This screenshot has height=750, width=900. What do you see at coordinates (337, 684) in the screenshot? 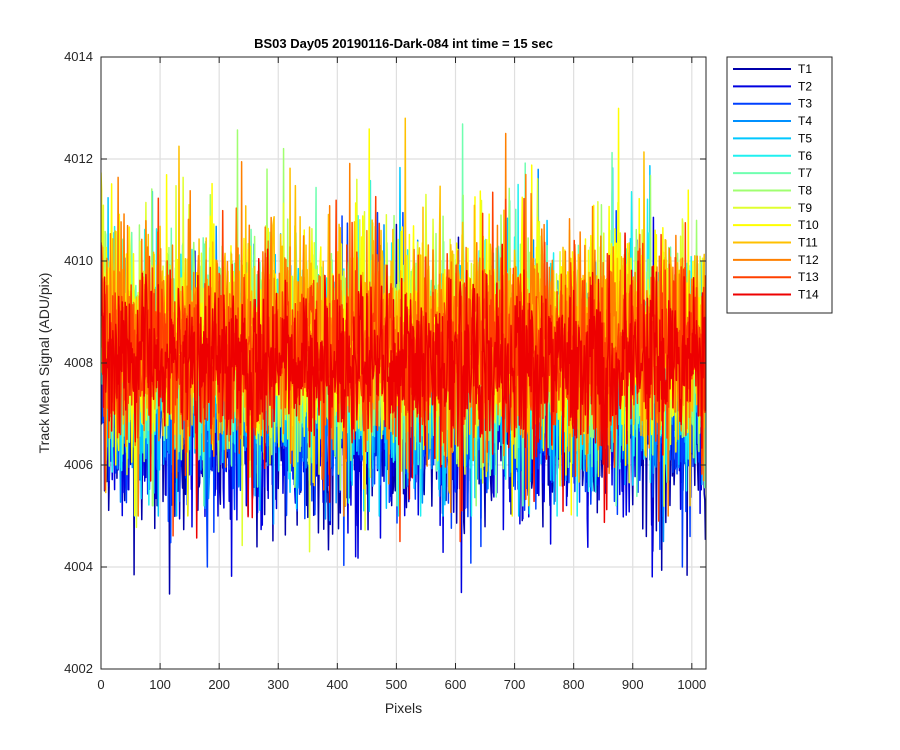
I see `x-tick-label: 400` at bounding box center [337, 684].